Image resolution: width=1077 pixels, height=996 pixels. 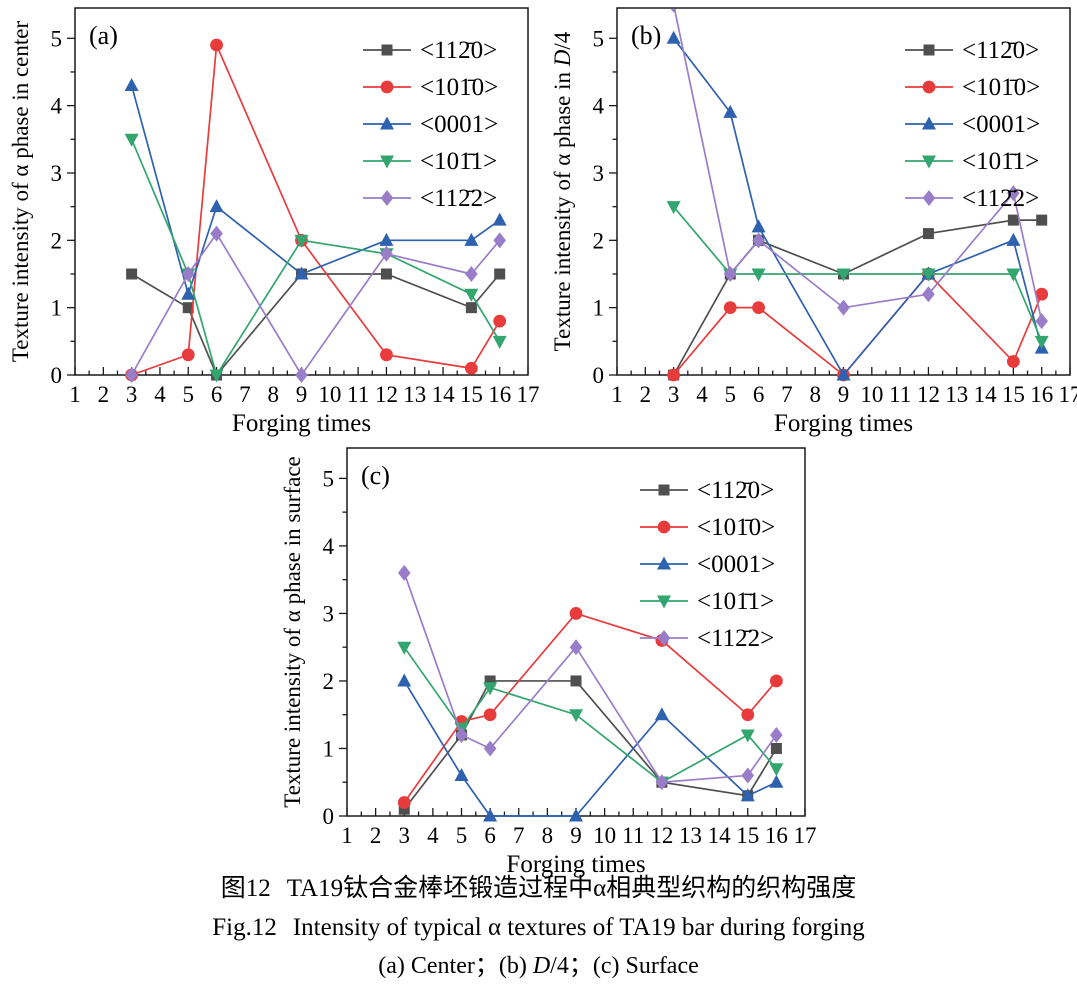 What do you see at coordinates (358, 394) in the screenshot?
I see `x-tick-label: 11` at bounding box center [358, 394].